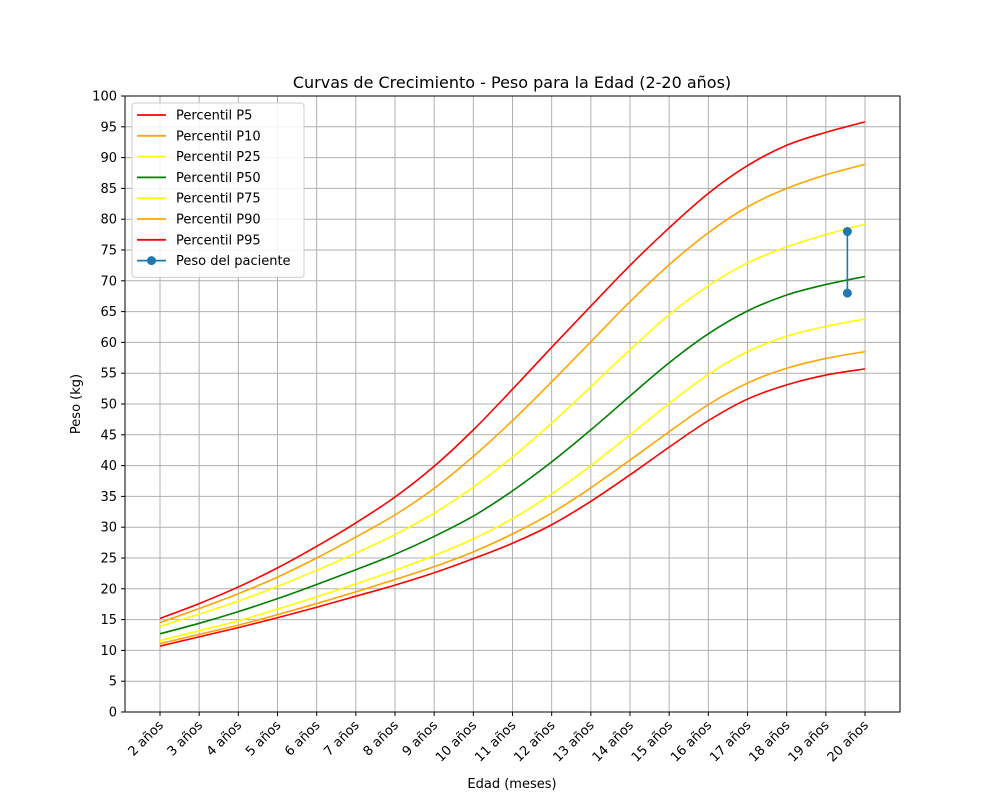 The height and width of the screenshot is (800, 1000). What do you see at coordinates (104, 97) in the screenshot?
I see `y-tick-label: 100` at bounding box center [104, 97].